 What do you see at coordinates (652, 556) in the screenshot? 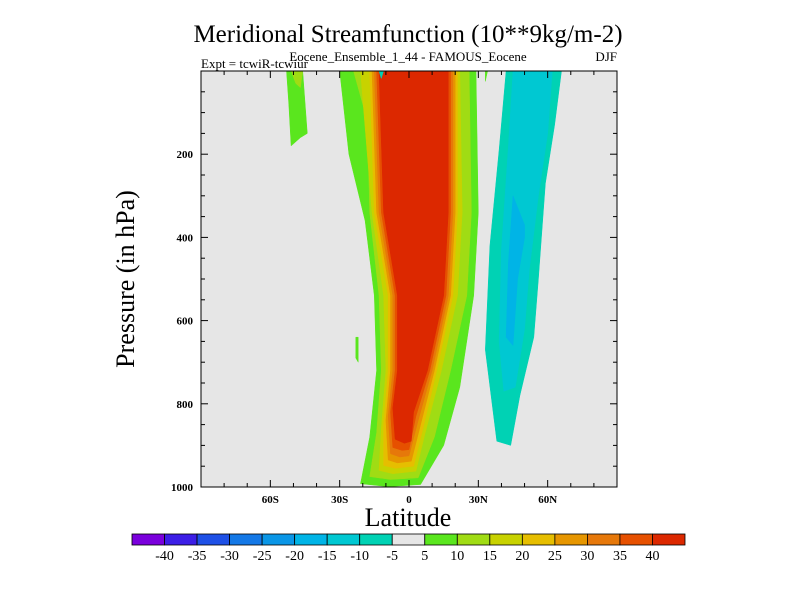
I see `colorbar-label: 40` at bounding box center [652, 556].